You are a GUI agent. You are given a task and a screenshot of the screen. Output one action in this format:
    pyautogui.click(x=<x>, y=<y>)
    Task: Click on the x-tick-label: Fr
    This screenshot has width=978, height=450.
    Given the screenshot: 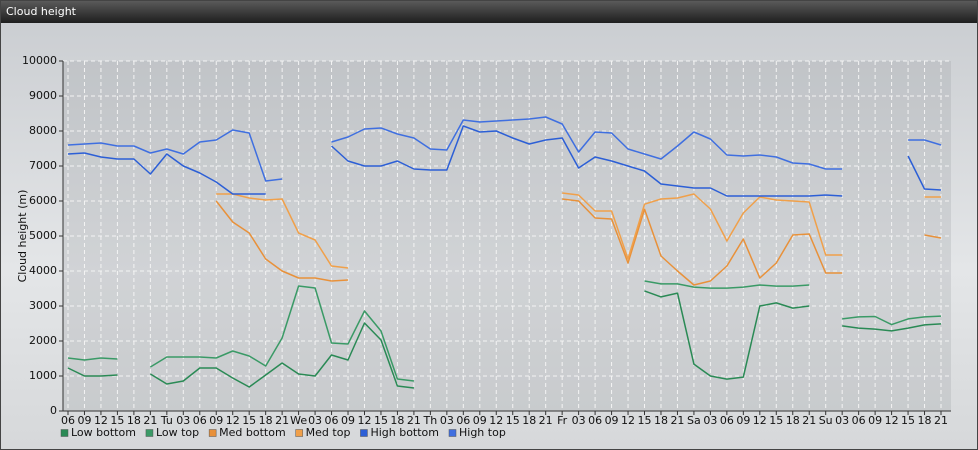 What is the action you would take?
    pyautogui.click(x=562, y=420)
    